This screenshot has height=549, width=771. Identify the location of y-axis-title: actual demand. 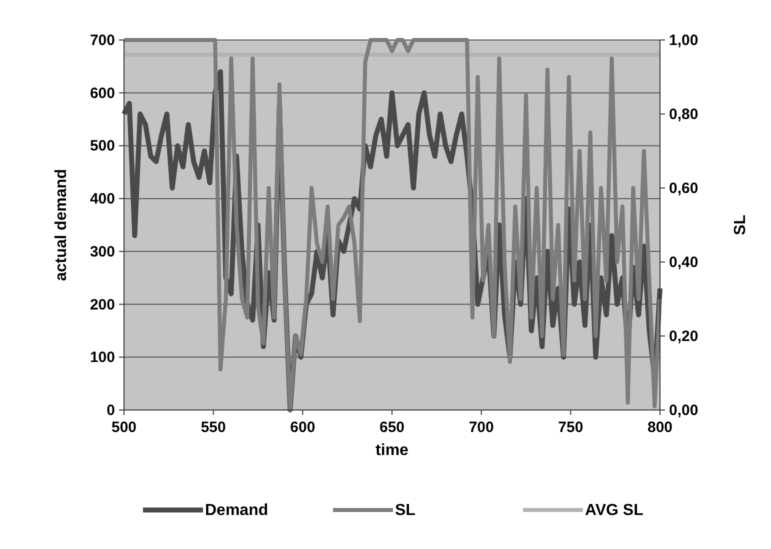
(61, 225).